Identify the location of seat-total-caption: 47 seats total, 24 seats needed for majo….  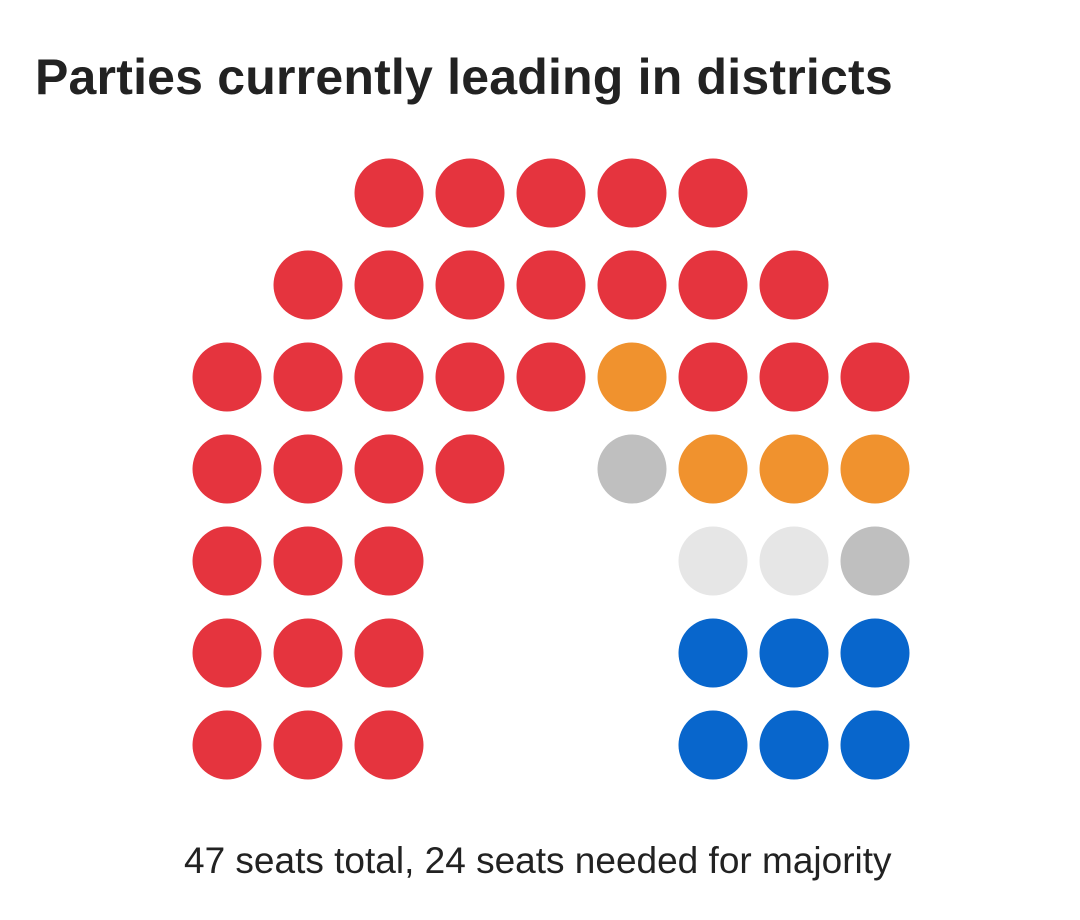
(538, 860).